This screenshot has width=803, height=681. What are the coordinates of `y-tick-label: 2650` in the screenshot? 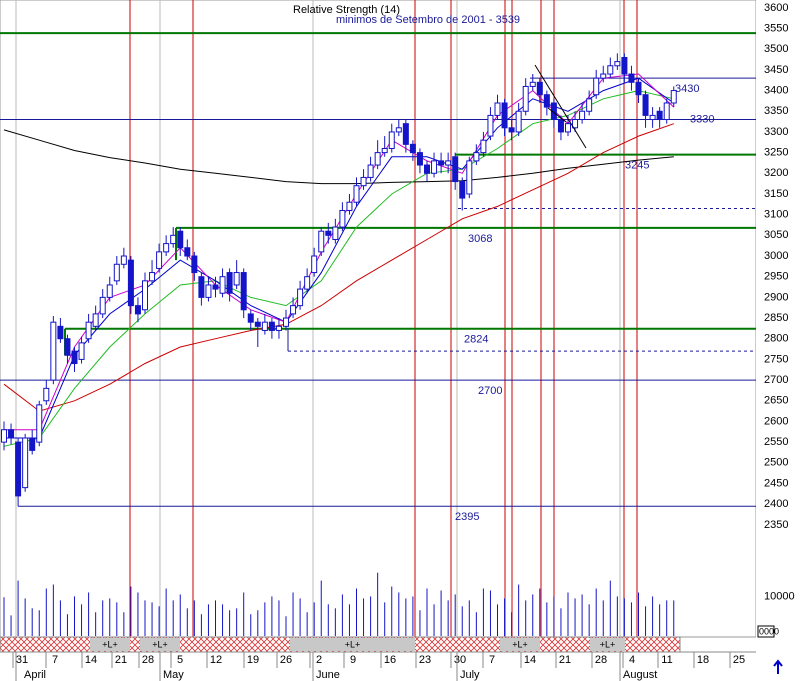 It's located at (776, 401).